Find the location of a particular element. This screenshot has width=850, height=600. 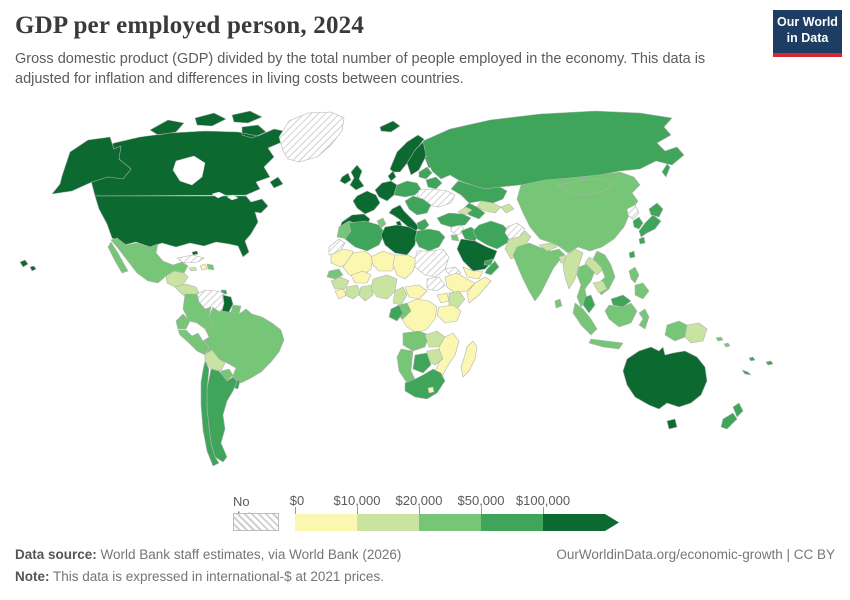

region-baltics is located at coordinates (425, 173).